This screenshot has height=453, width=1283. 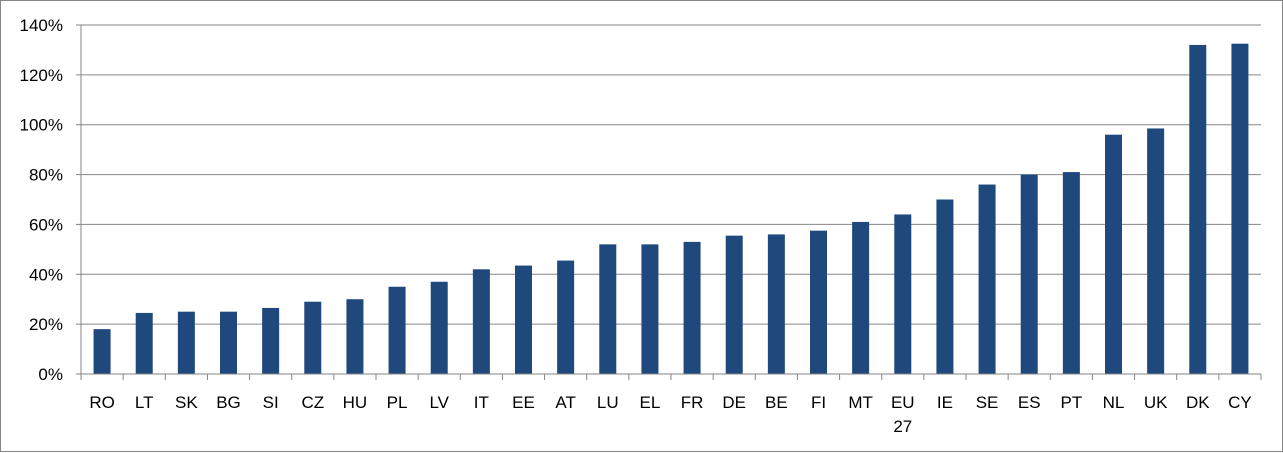 What do you see at coordinates (1029, 402) in the screenshot?
I see `x-tick-label: ES` at bounding box center [1029, 402].